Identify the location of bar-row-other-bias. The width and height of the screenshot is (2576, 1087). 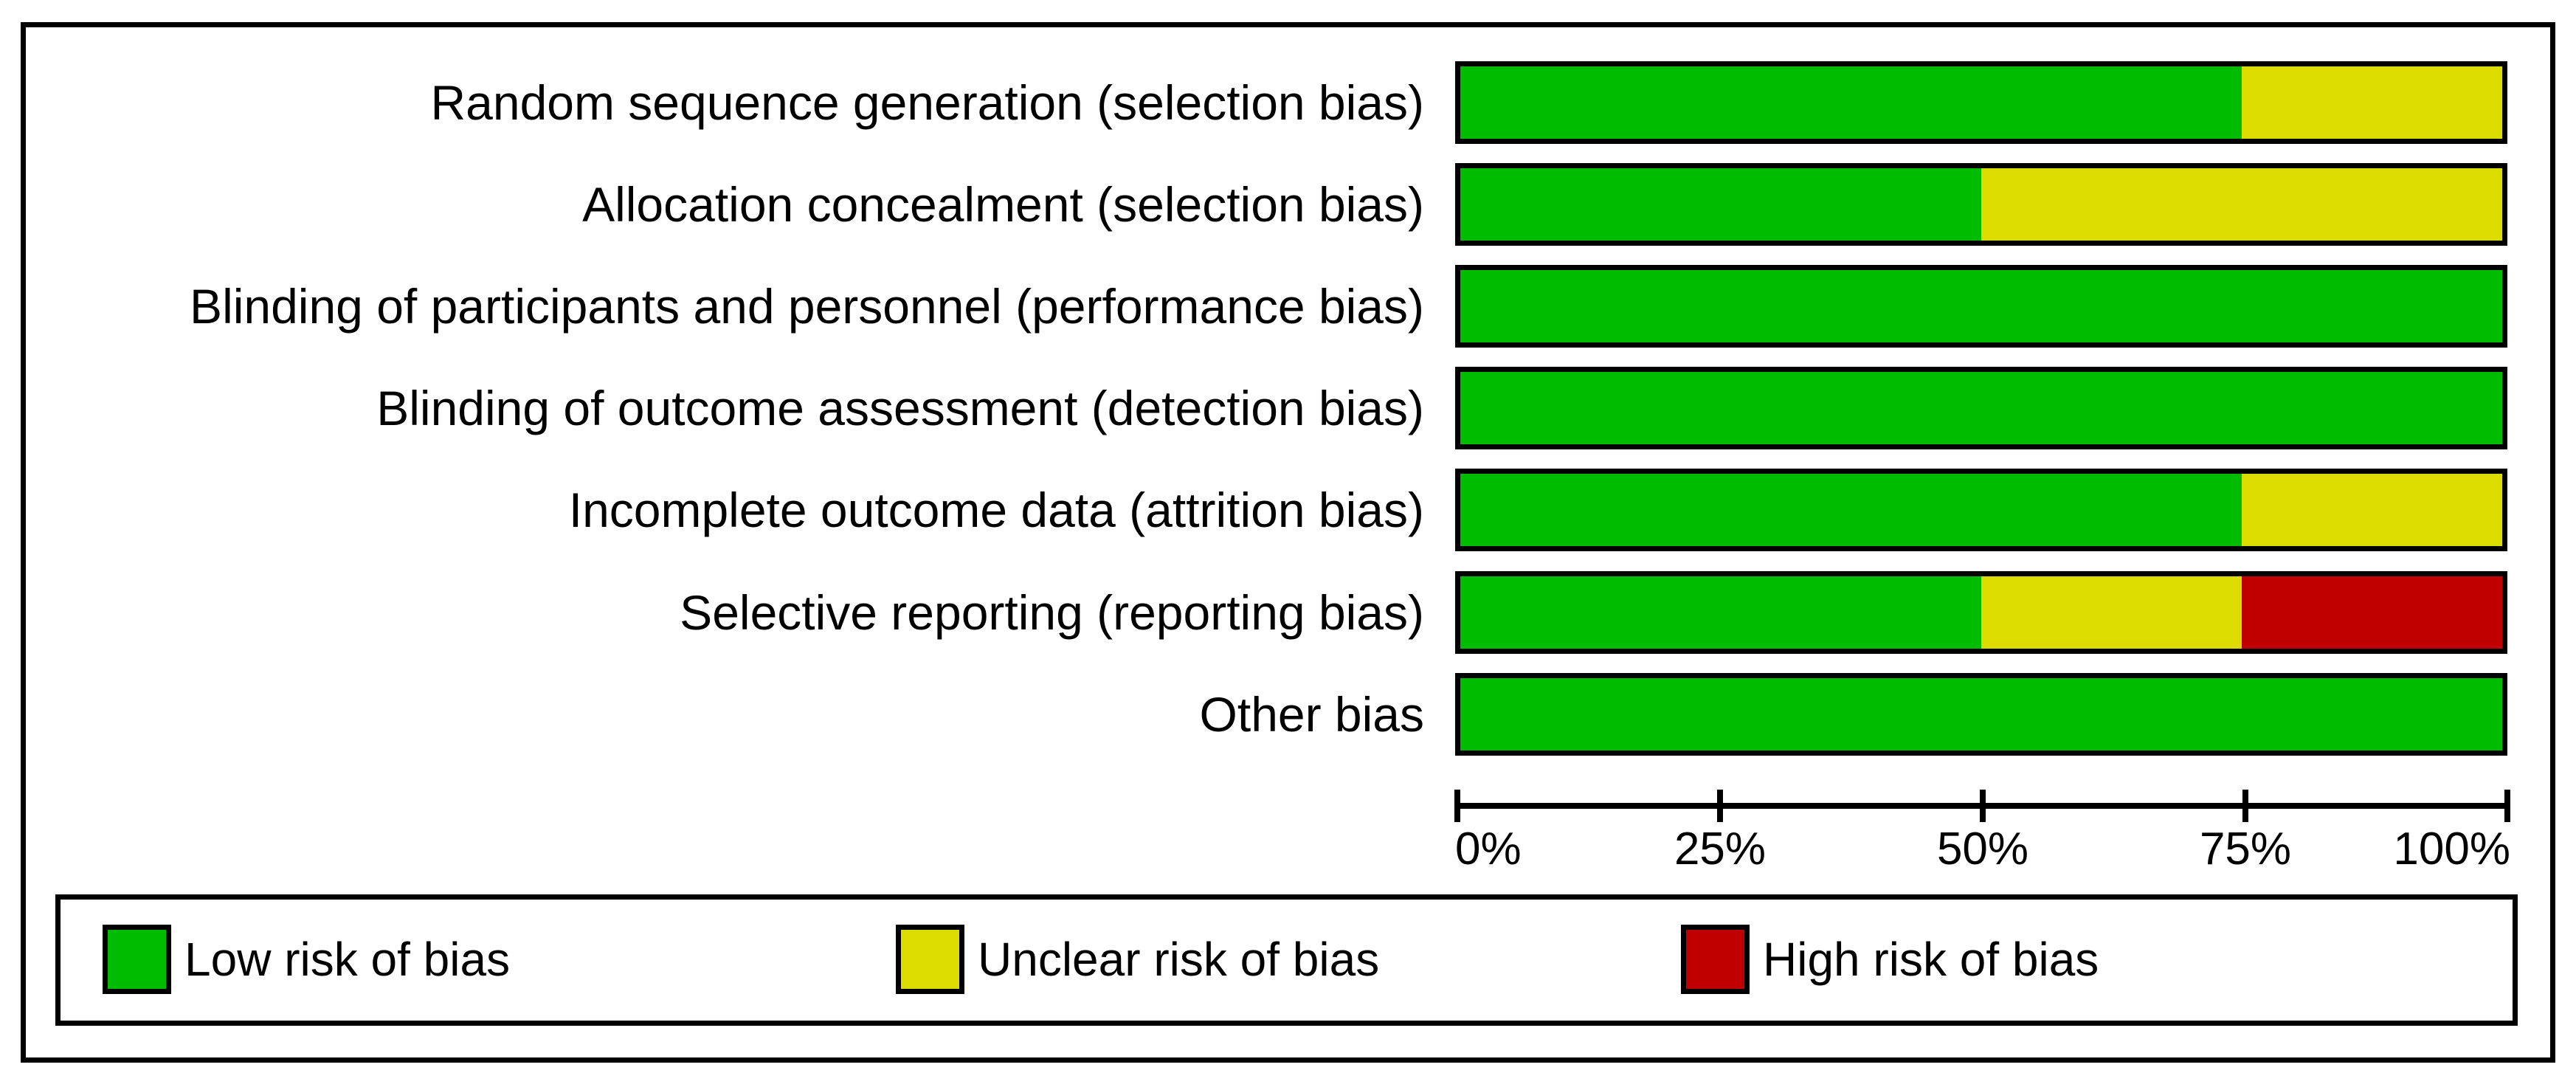
(1981, 714).